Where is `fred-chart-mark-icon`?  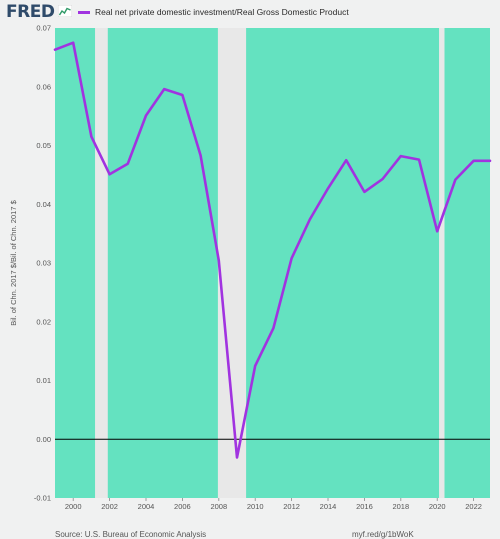
fred-chart-mark-icon is located at coordinates (65, 11).